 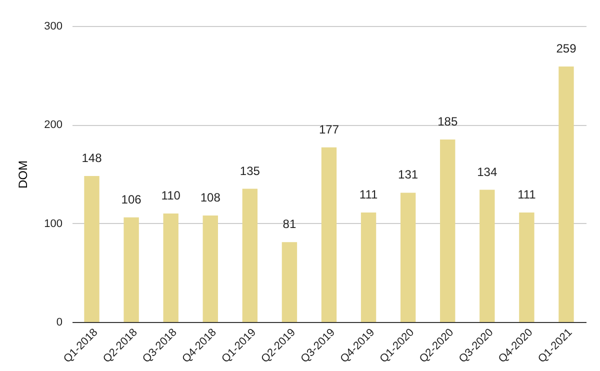 What do you see at coordinates (408, 175) in the screenshot?
I see `data-label: 131` at bounding box center [408, 175].